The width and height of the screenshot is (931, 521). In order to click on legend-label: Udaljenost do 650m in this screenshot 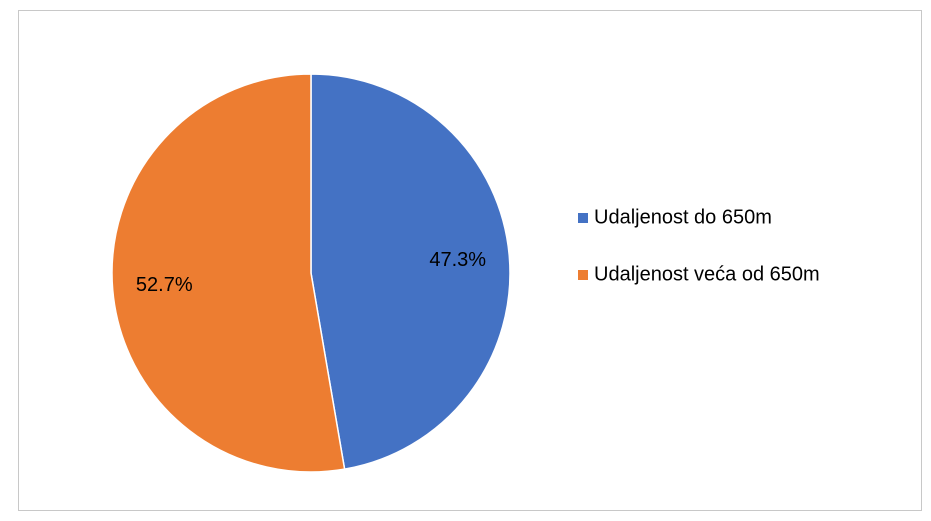, I will do `click(683, 217)`.